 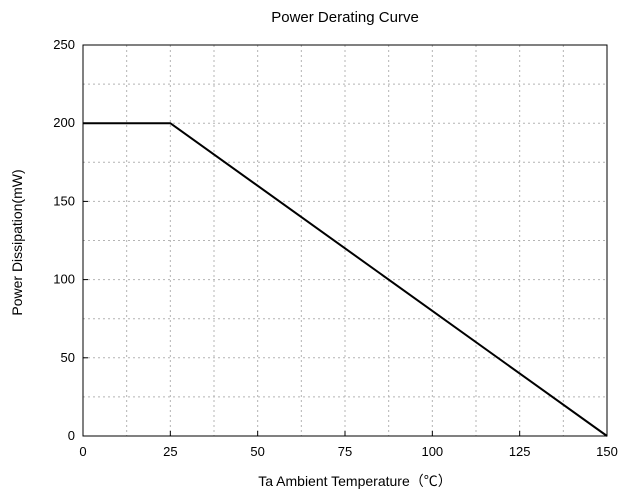 I want to click on x-tick-label: 50, so click(x=257, y=451).